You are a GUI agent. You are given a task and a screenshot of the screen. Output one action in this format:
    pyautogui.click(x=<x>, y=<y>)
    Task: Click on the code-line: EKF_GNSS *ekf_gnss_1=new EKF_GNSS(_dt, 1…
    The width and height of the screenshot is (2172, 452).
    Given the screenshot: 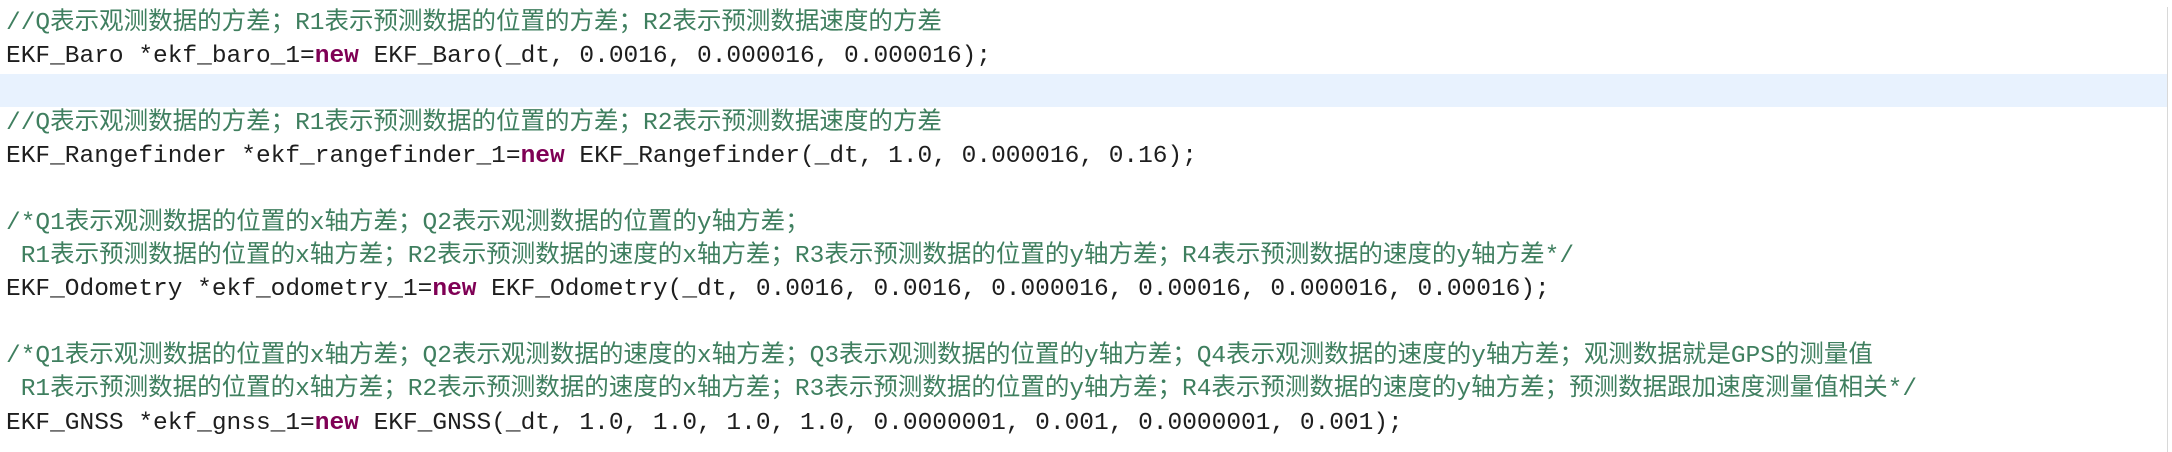 What is the action you would take?
    pyautogui.click(x=1083, y=423)
    